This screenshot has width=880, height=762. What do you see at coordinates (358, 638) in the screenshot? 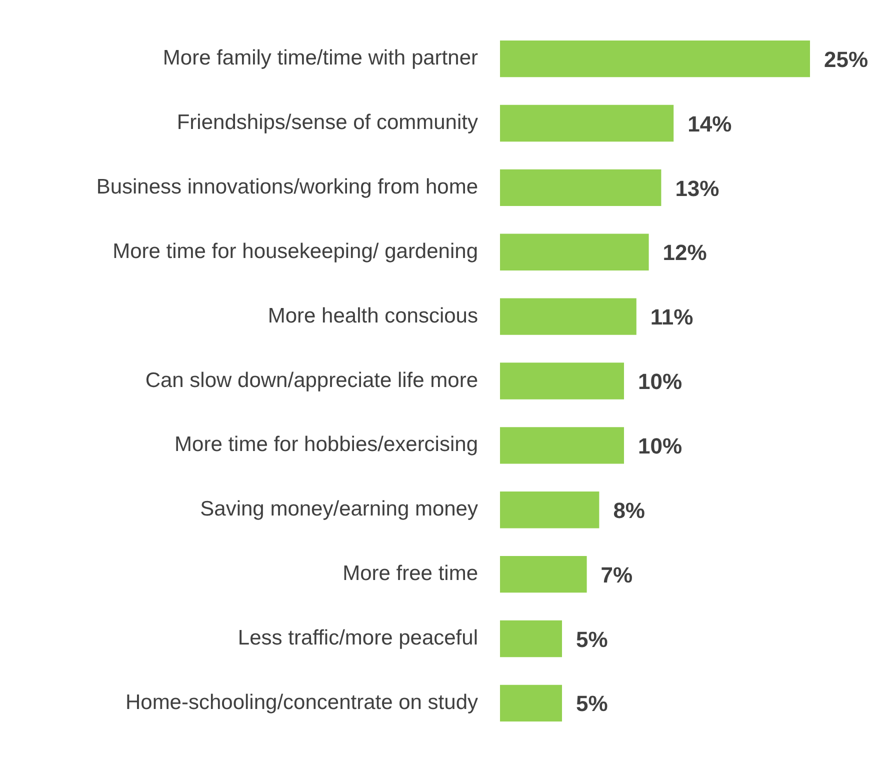
I see `y-tick-label: Less traffic/more peaceful` at bounding box center [358, 638].